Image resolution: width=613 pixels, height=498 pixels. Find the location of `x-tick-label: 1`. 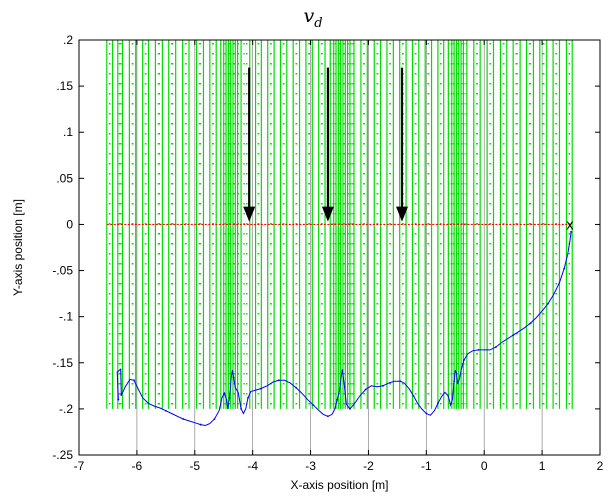

x-tick-label: 1 is located at coordinates (542, 466).